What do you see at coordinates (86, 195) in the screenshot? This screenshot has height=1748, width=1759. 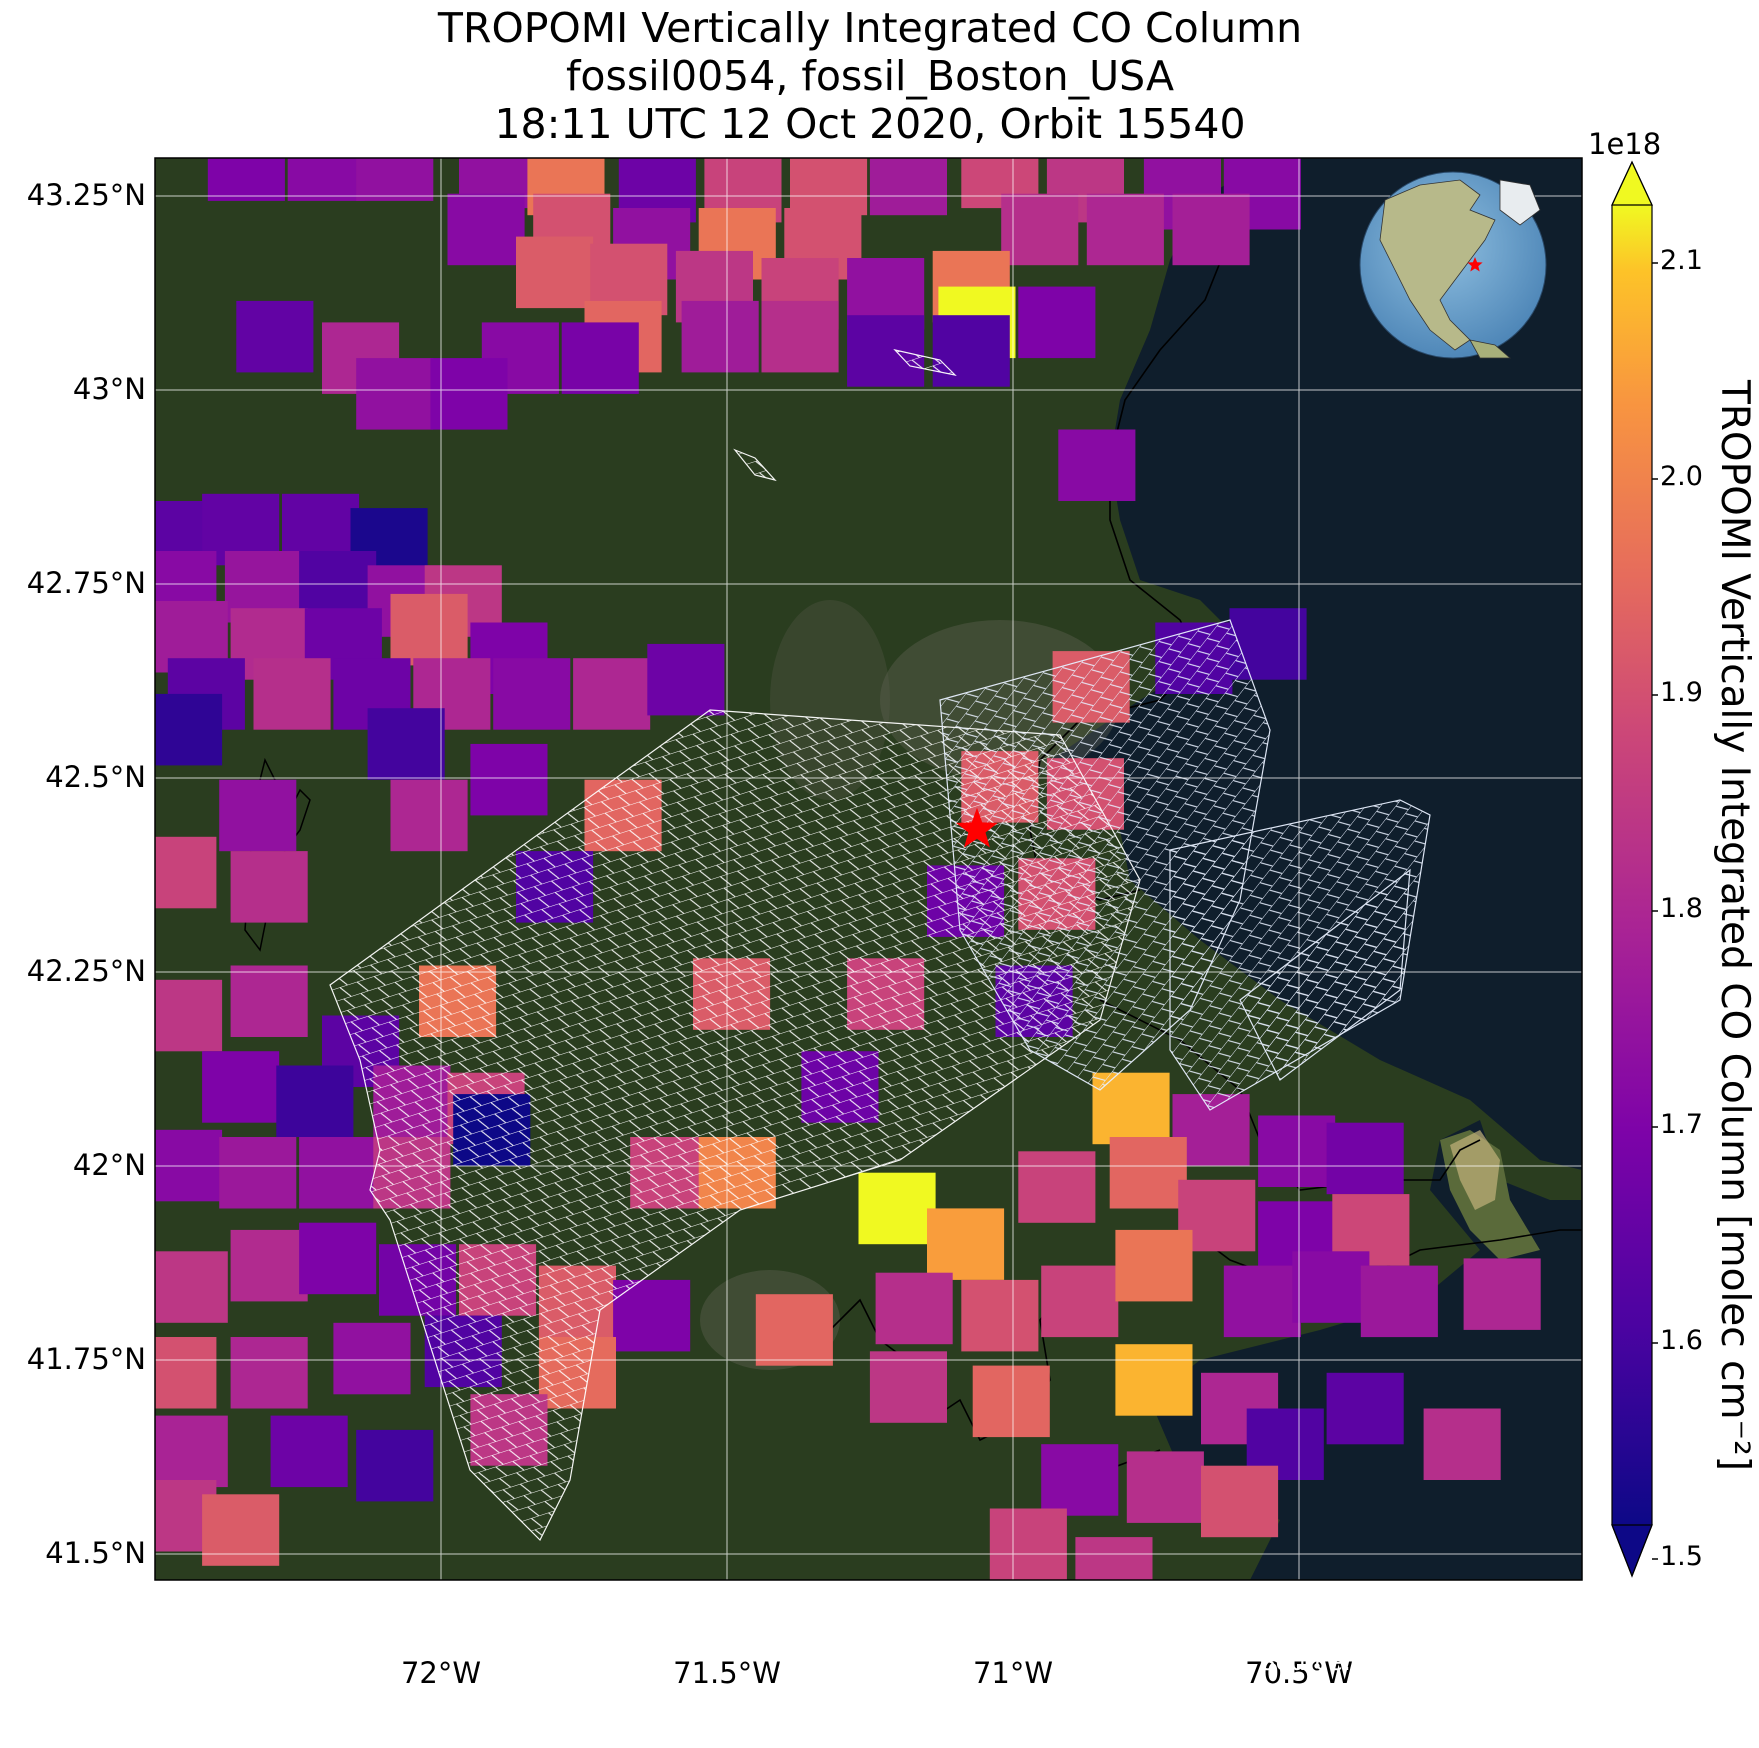 I see `lat-tick-label: 43.25°N` at bounding box center [86, 195].